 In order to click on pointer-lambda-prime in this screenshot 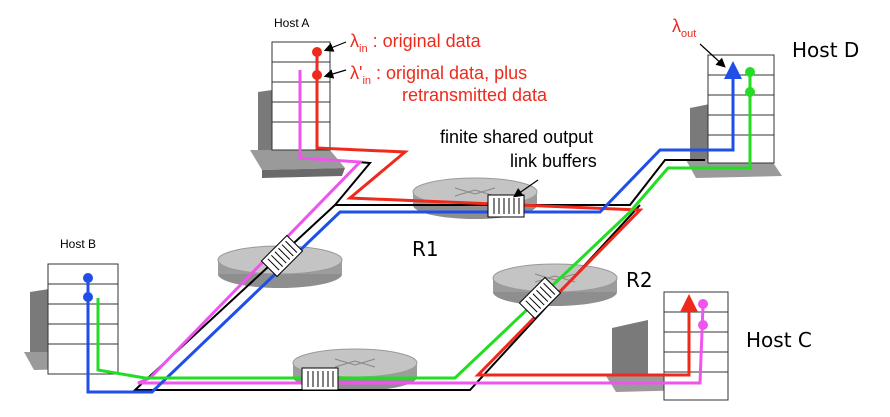, I will do `click(335, 74)`.